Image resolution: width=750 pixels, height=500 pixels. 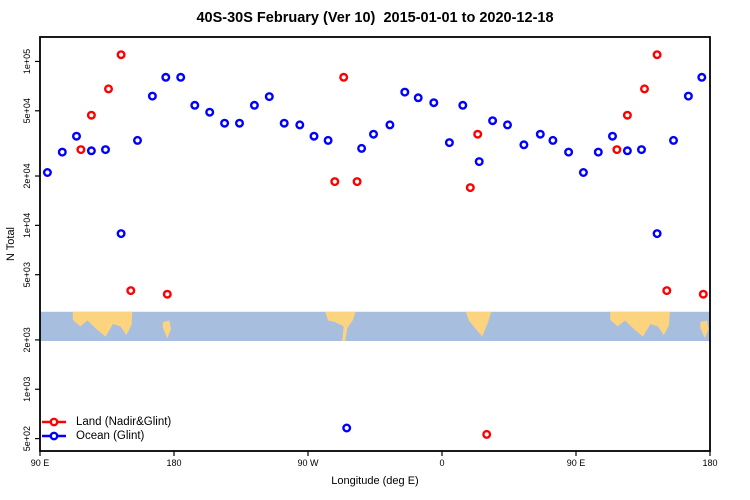 I want to click on map-band, so click(x=375, y=326).